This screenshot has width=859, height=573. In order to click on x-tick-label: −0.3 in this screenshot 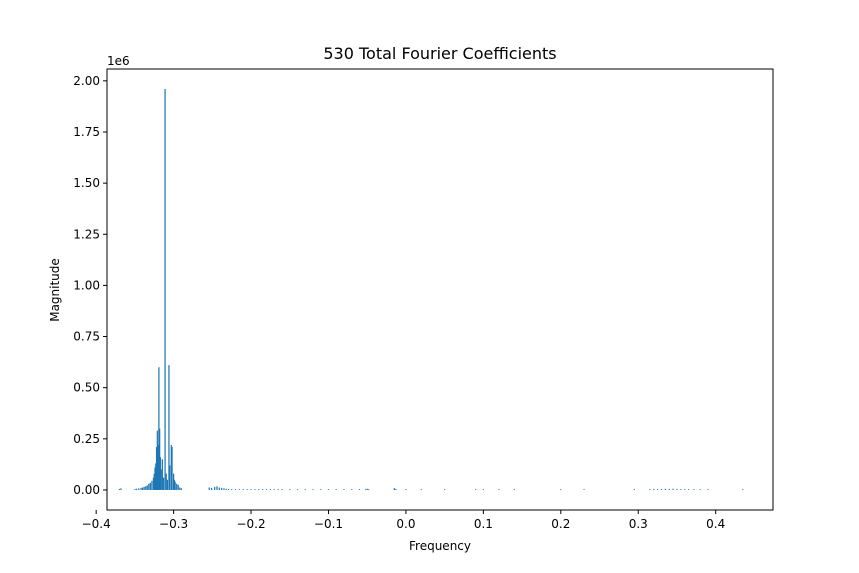, I will do `click(173, 524)`.